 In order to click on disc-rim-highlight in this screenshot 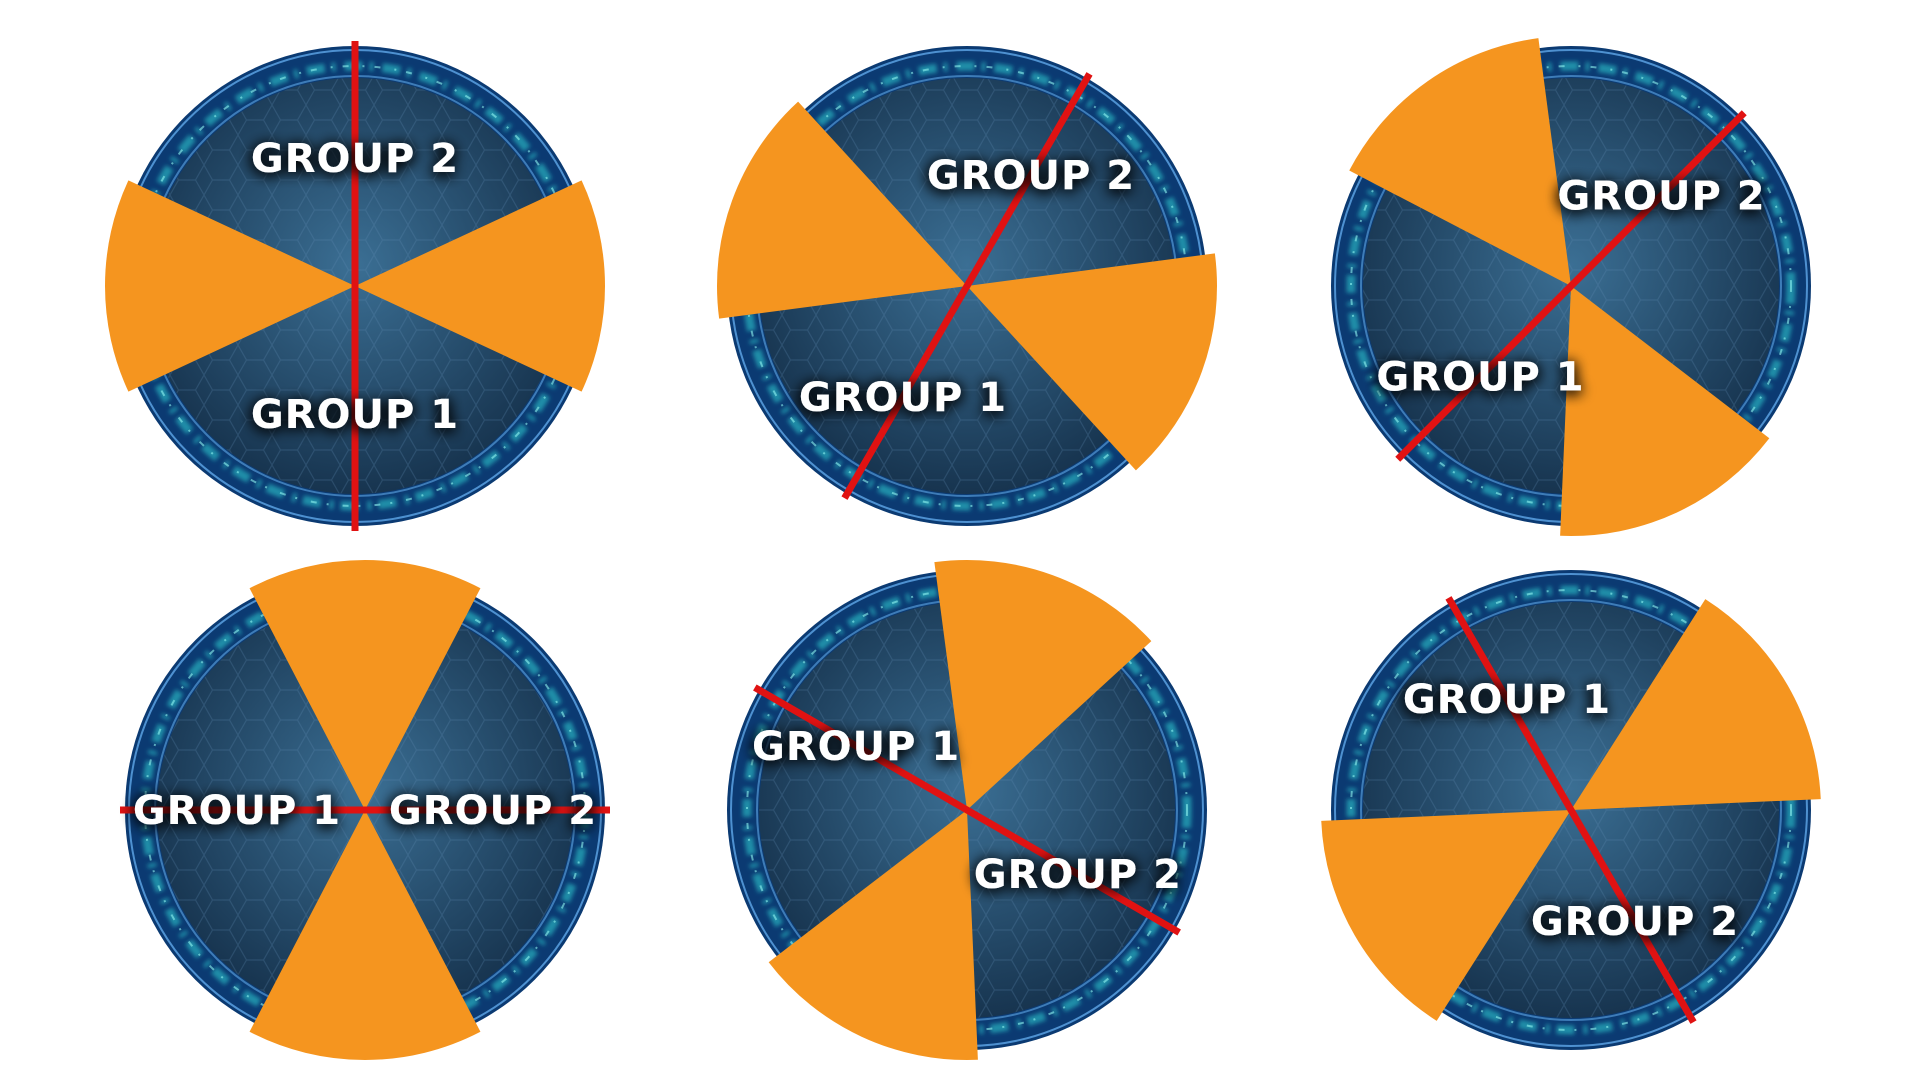, I will do `click(1571, 810)`.